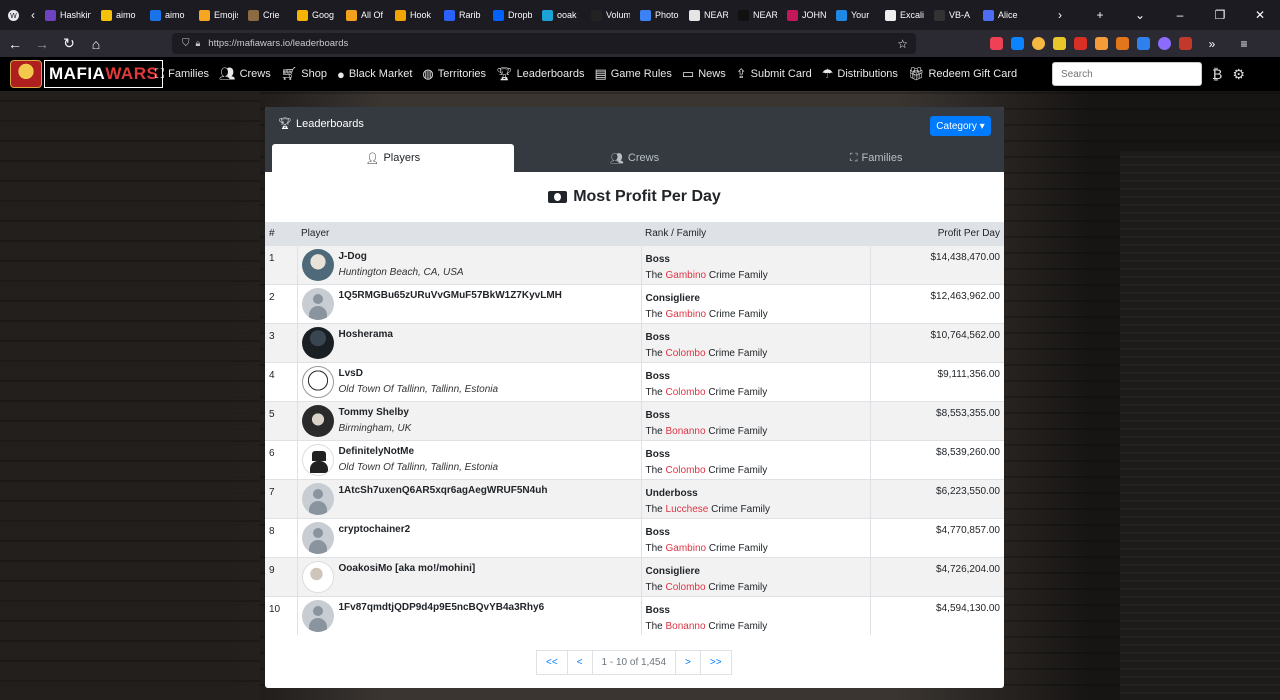 The image size is (1280, 700). I want to click on browser-tab: Your, so click(855, 15).